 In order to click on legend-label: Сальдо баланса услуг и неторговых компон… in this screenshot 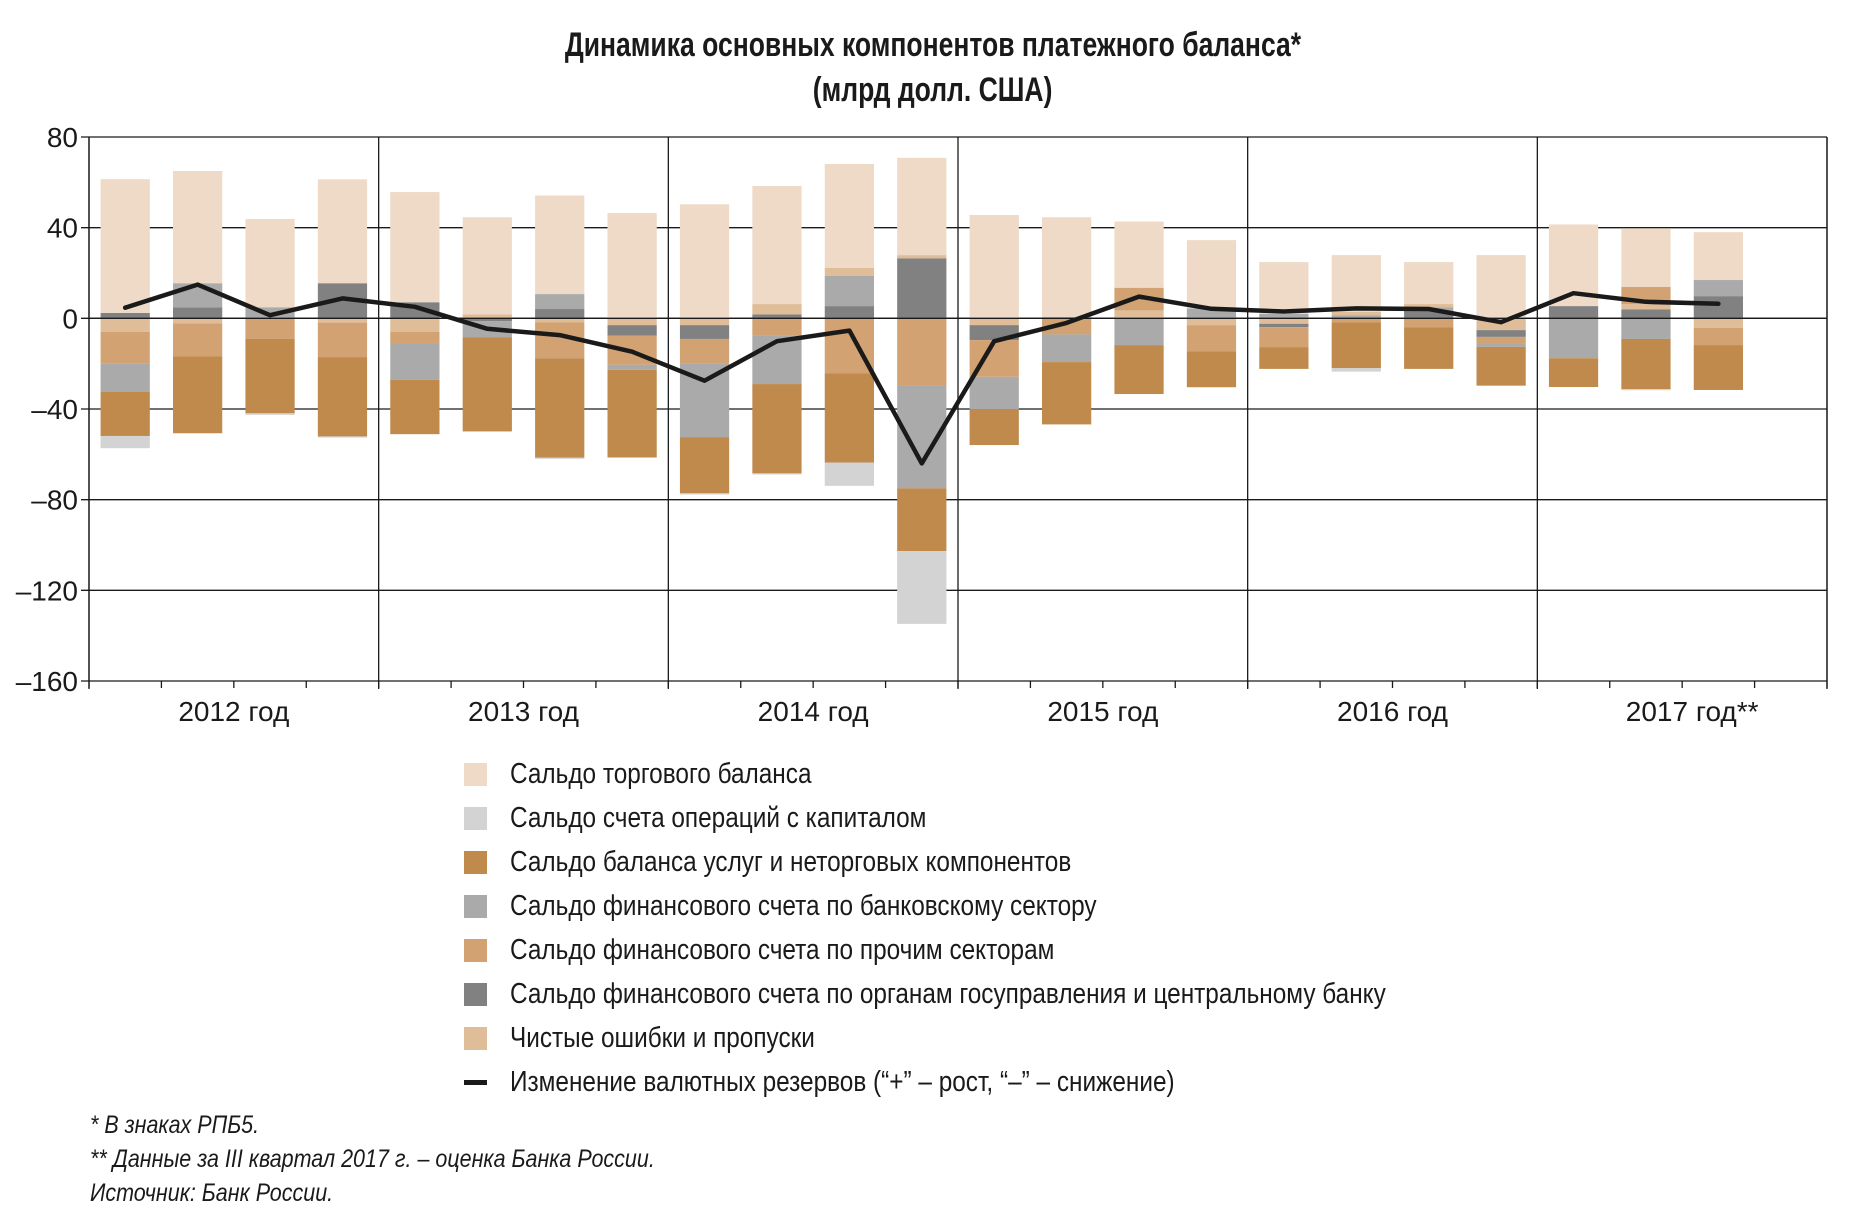, I will do `click(791, 861)`.